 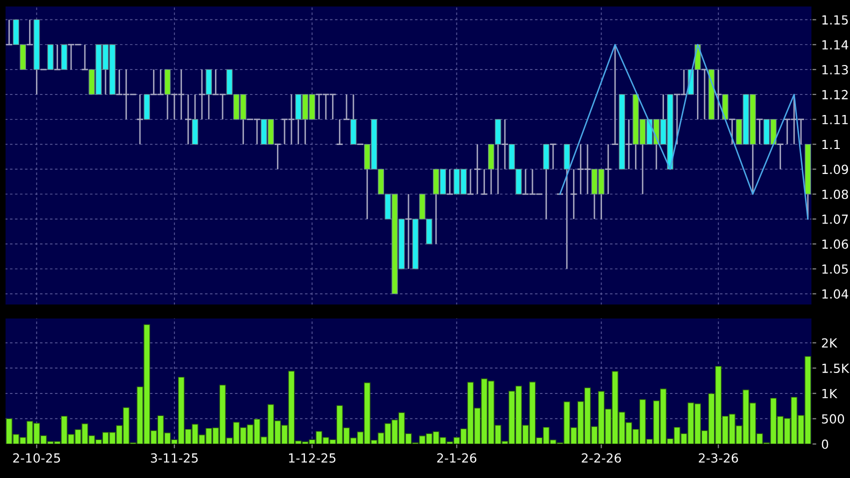 What do you see at coordinates (830, 393) in the screenshot?
I see `y-tick-label: 1K` at bounding box center [830, 393].